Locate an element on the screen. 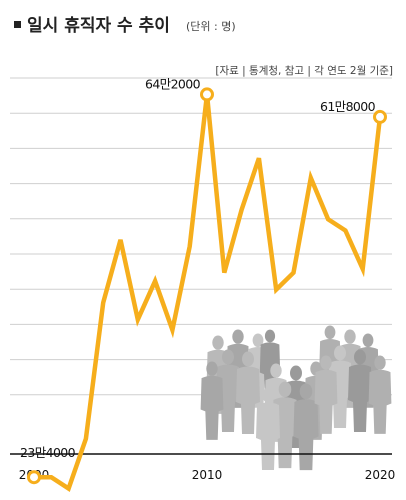 Image resolution: width=406 pixels, height=500 pixels. chart-source: [자료 | 통계청, 참고 | 각 연도 2월 기준] is located at coordinates (304, 71).